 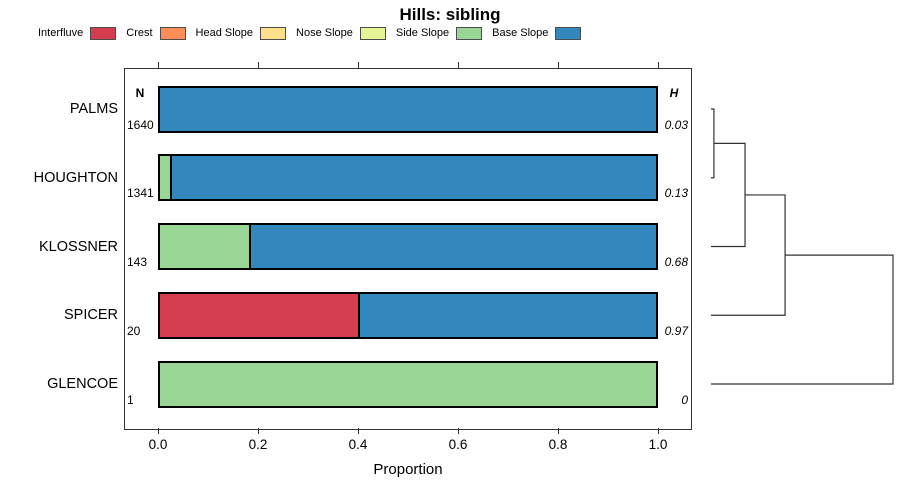 I want to click on legend-item-label: Nose Slope, so click(x=324, y=33).